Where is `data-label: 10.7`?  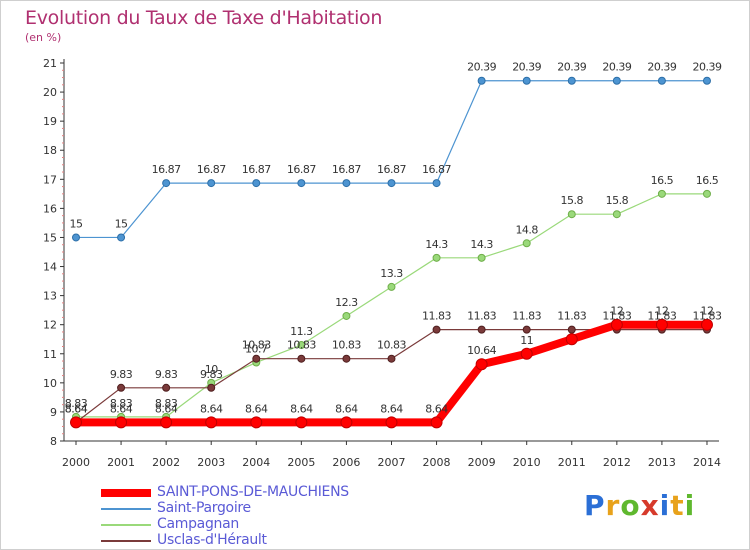 data-label: 10.7 is located at coordinates (256, 348).